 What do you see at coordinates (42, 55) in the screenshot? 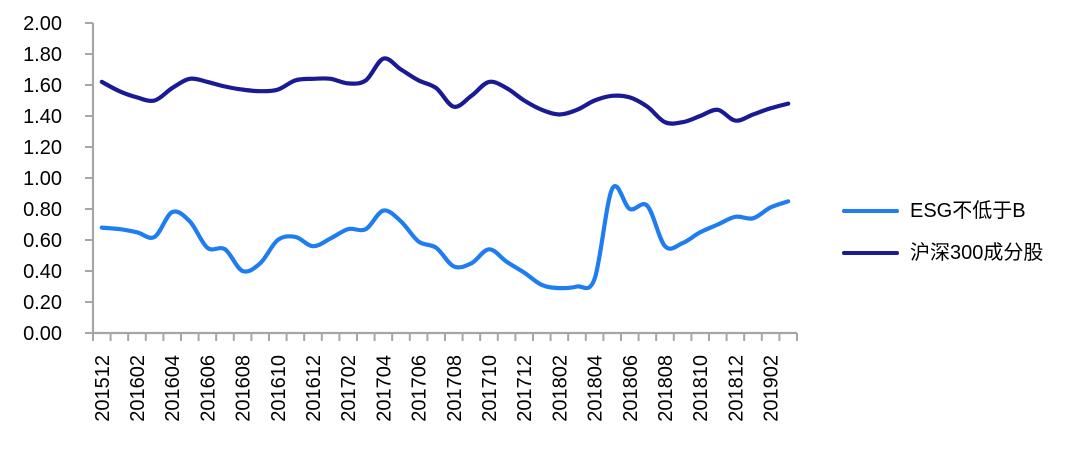
I see `y-axis-tick-label: 1.80` at bounding box center [42, 55].